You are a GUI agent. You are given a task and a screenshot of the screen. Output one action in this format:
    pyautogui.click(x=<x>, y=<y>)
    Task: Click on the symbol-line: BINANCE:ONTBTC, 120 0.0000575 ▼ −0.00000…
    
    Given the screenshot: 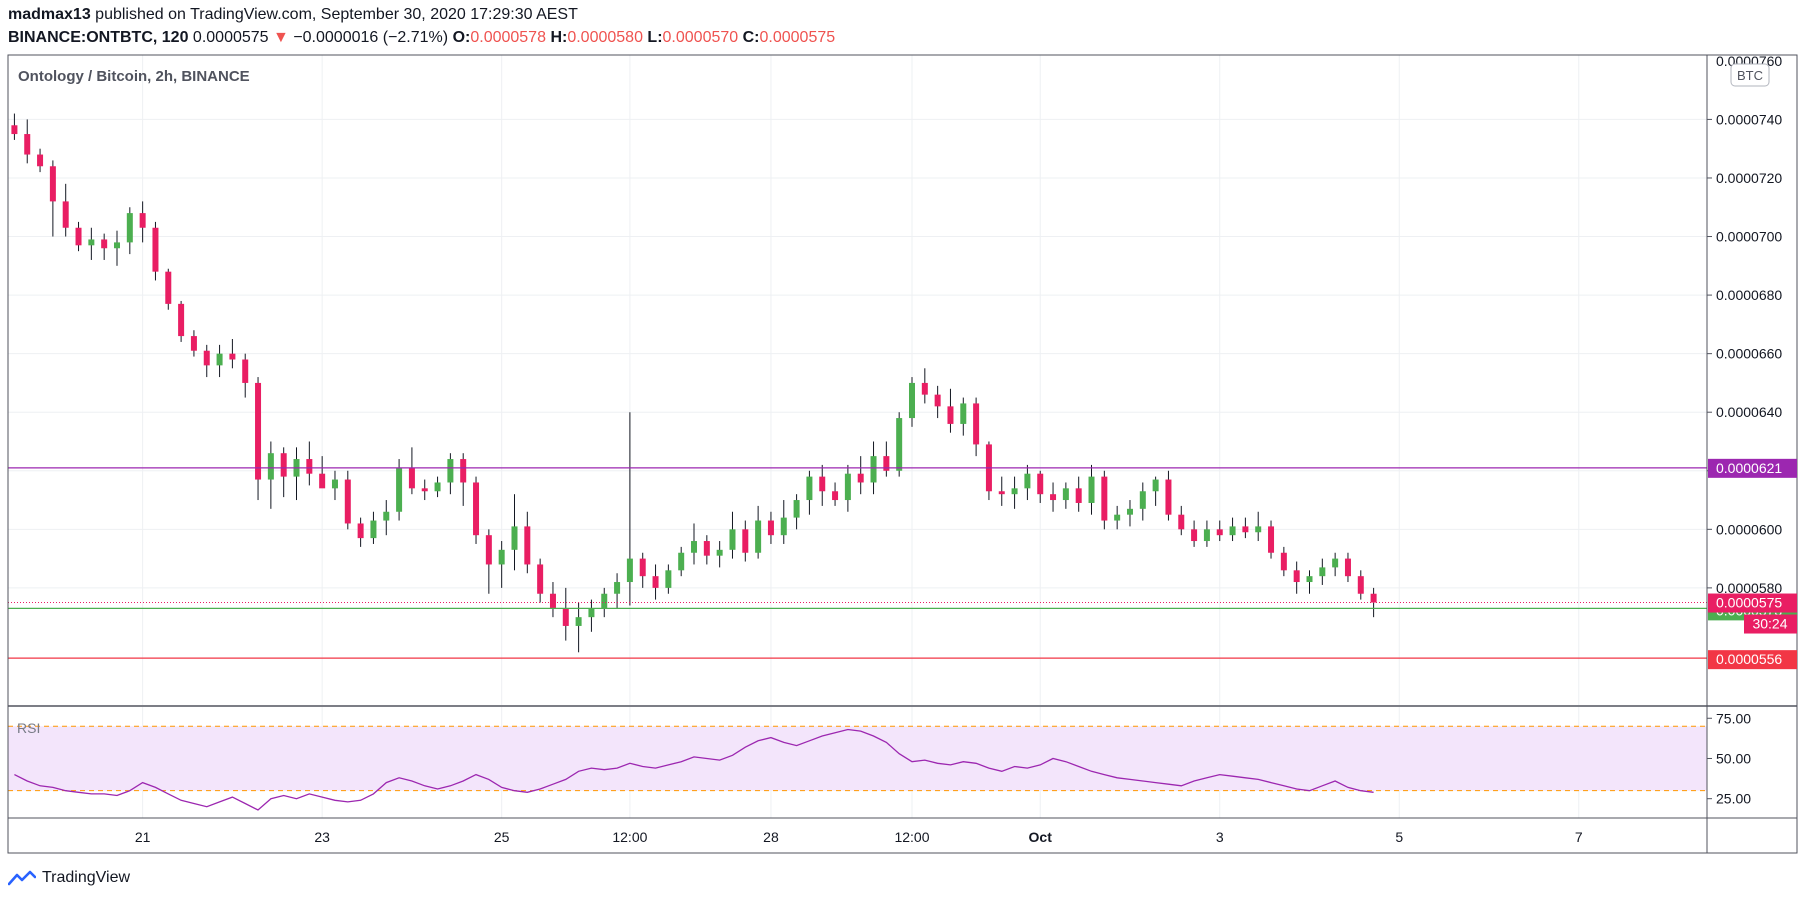 What is the action you would take?
    pyautogui.click(x=421, y=38)
    